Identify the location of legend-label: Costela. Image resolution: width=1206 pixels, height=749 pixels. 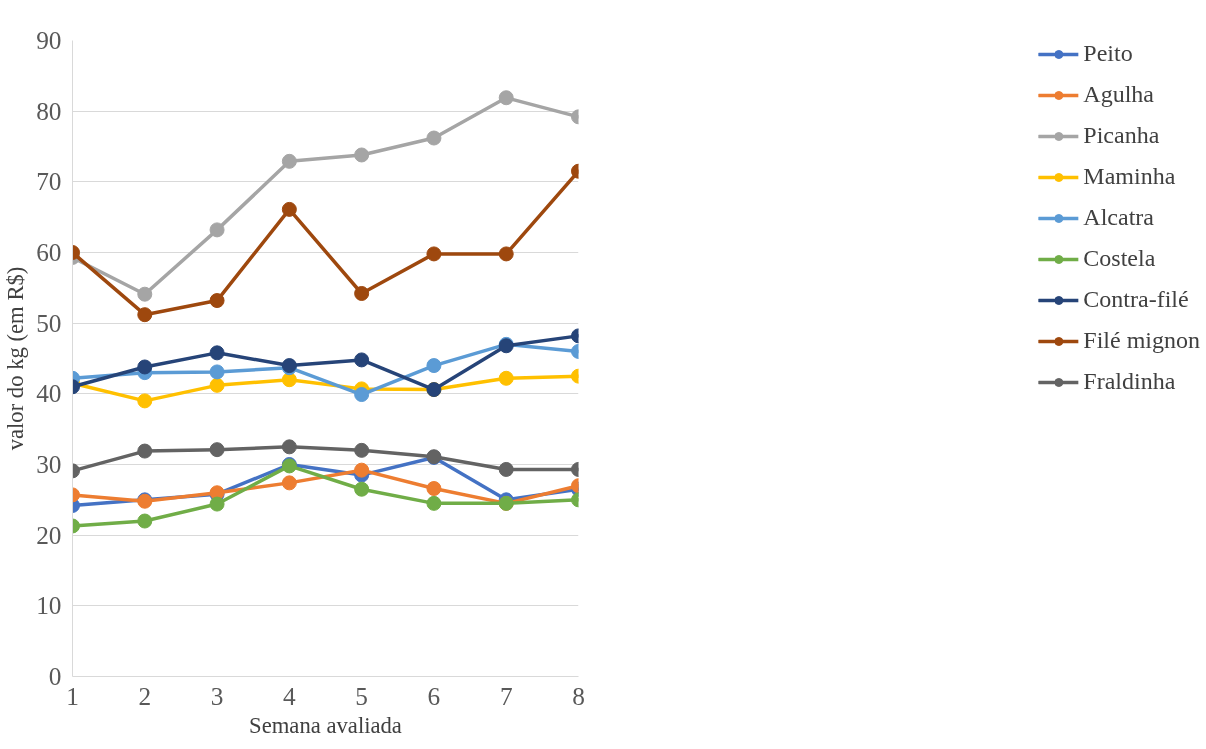
(1119, 258).